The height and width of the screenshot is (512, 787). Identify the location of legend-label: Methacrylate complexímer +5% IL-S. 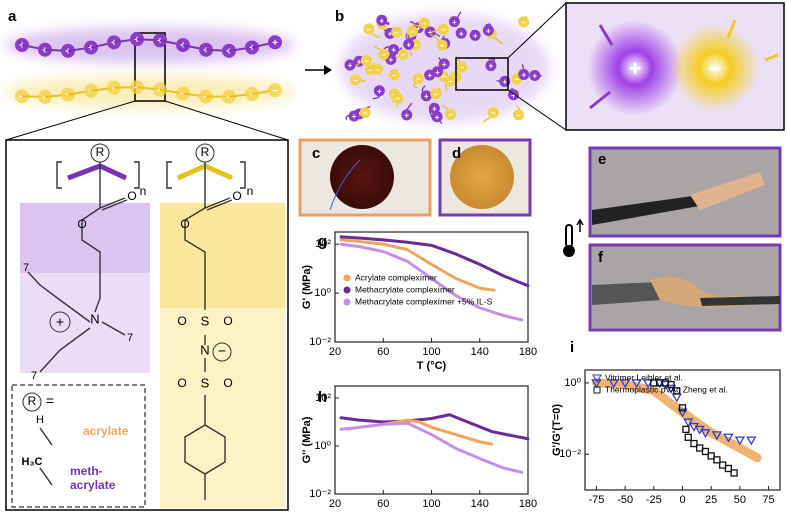
(424, 301).